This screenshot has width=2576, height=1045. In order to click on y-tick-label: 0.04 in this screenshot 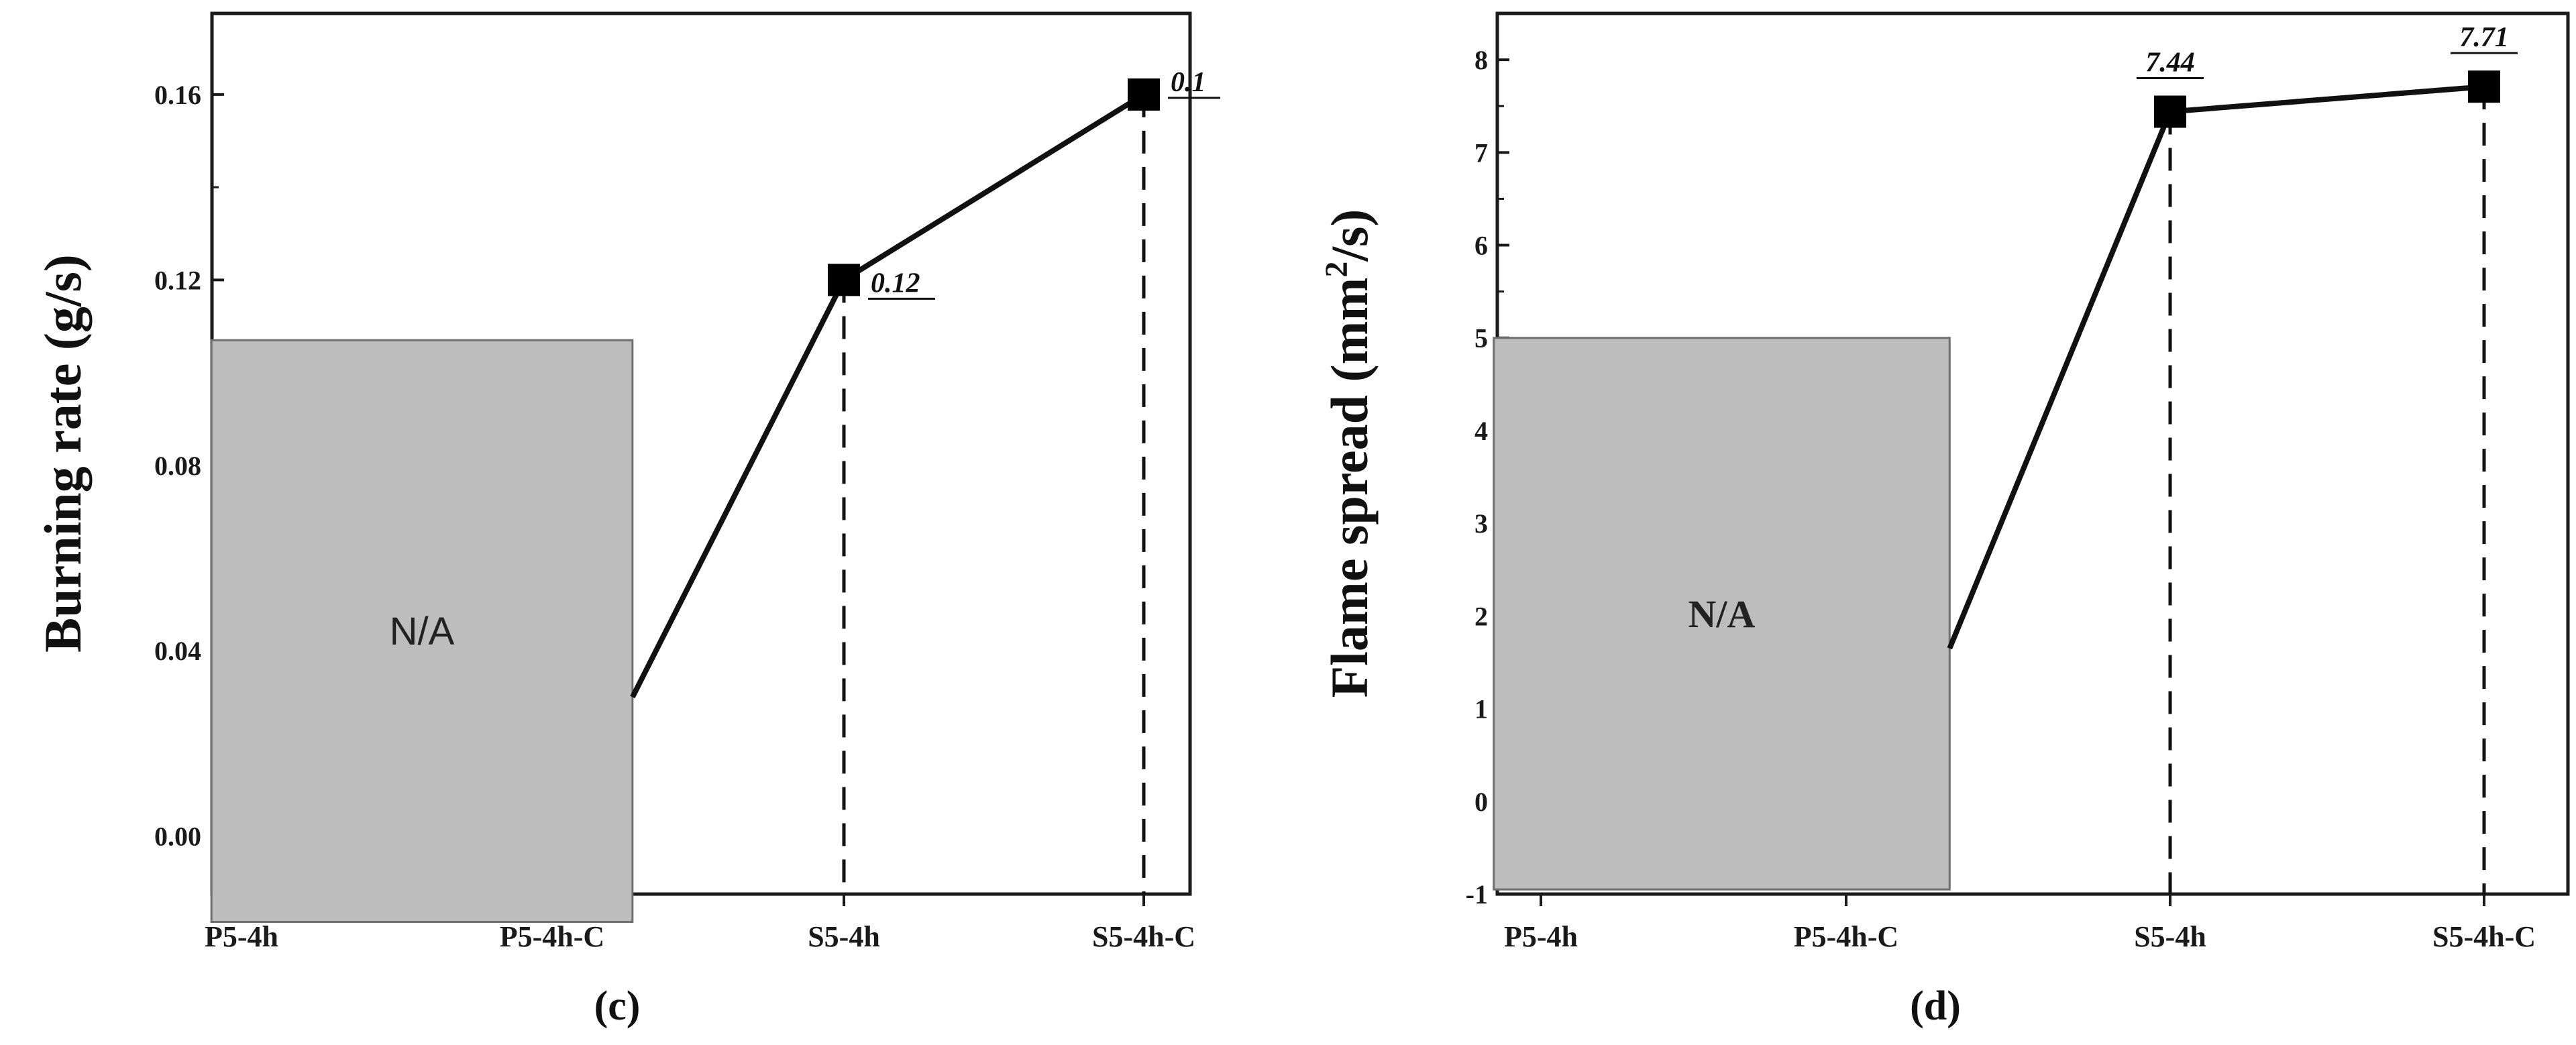, I will do `click(177, 651)`.